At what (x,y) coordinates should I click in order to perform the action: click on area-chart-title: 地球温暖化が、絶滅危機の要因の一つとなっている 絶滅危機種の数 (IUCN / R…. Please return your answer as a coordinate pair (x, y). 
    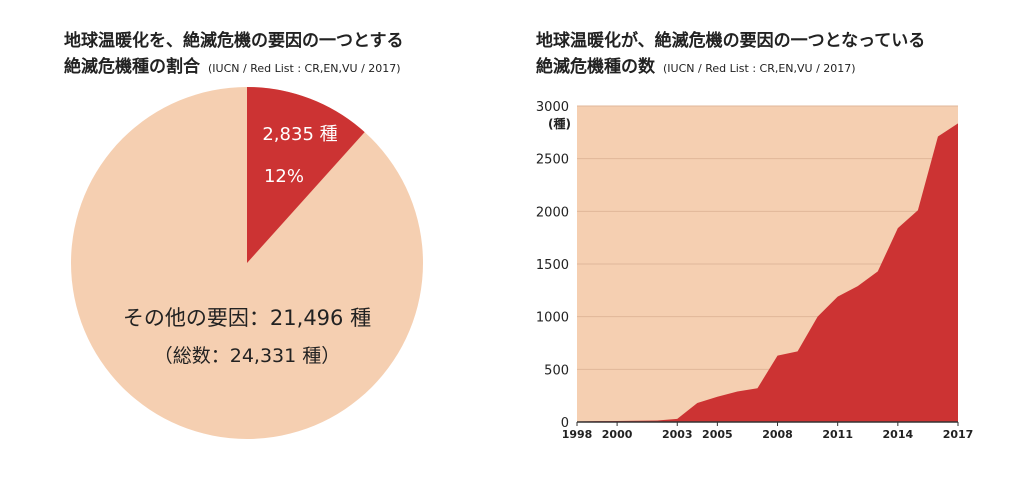
    Looking at the image, I should click on (730, 55).